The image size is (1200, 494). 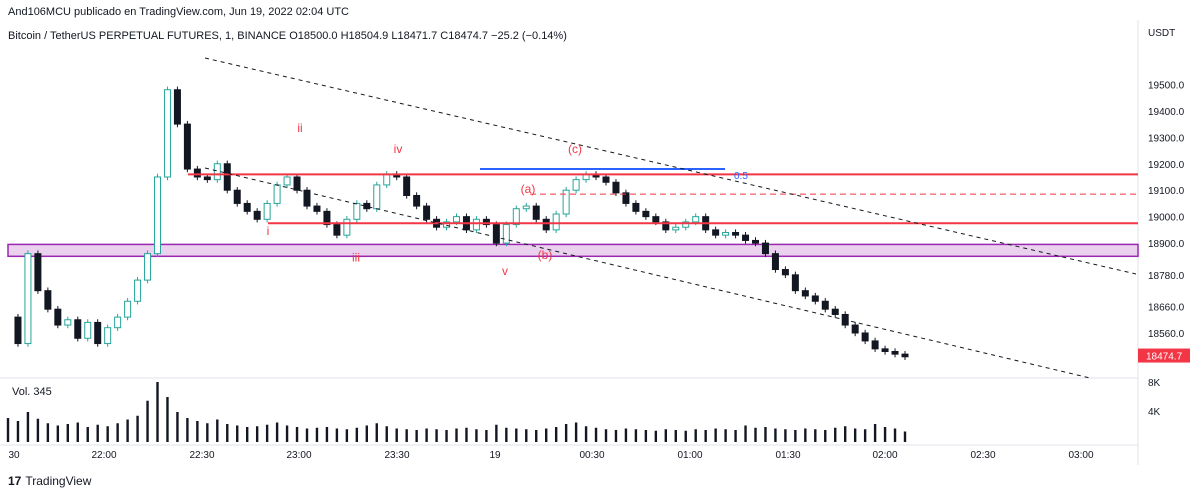 I want to click on time-tick-label: 19, so click(x=495, y=455).